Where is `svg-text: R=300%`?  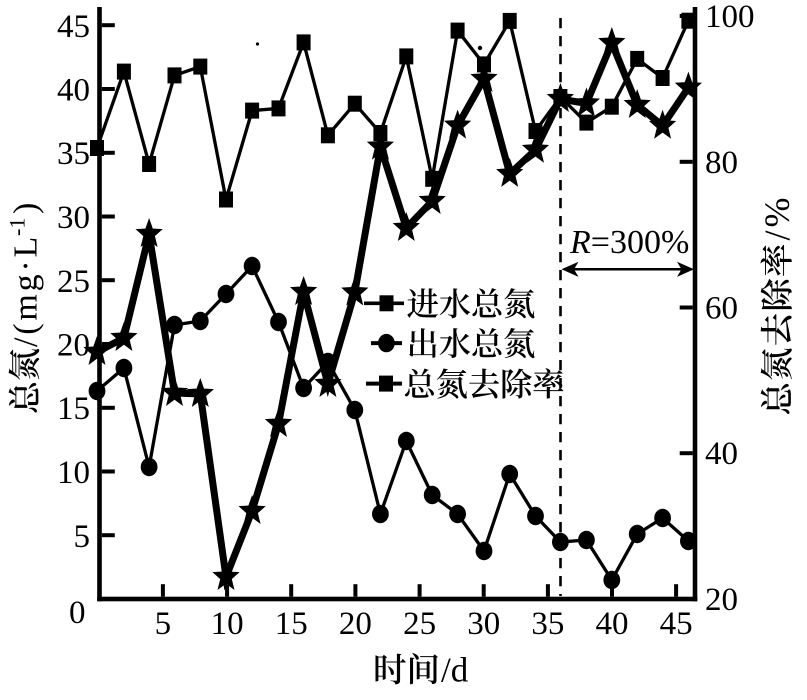
svg-text: R=300% is located at coordinates (629, 242).